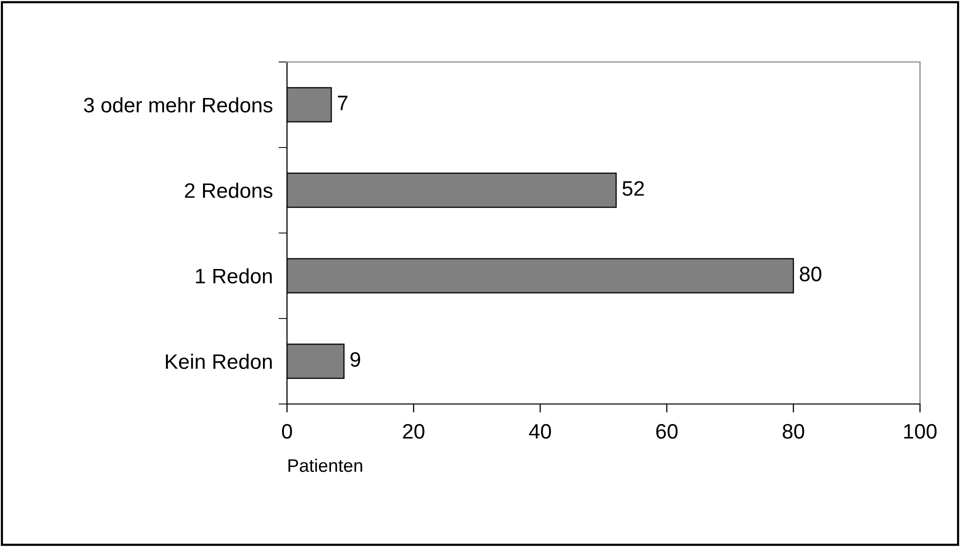  I want to click on data-label: 7, so click(343, 103).